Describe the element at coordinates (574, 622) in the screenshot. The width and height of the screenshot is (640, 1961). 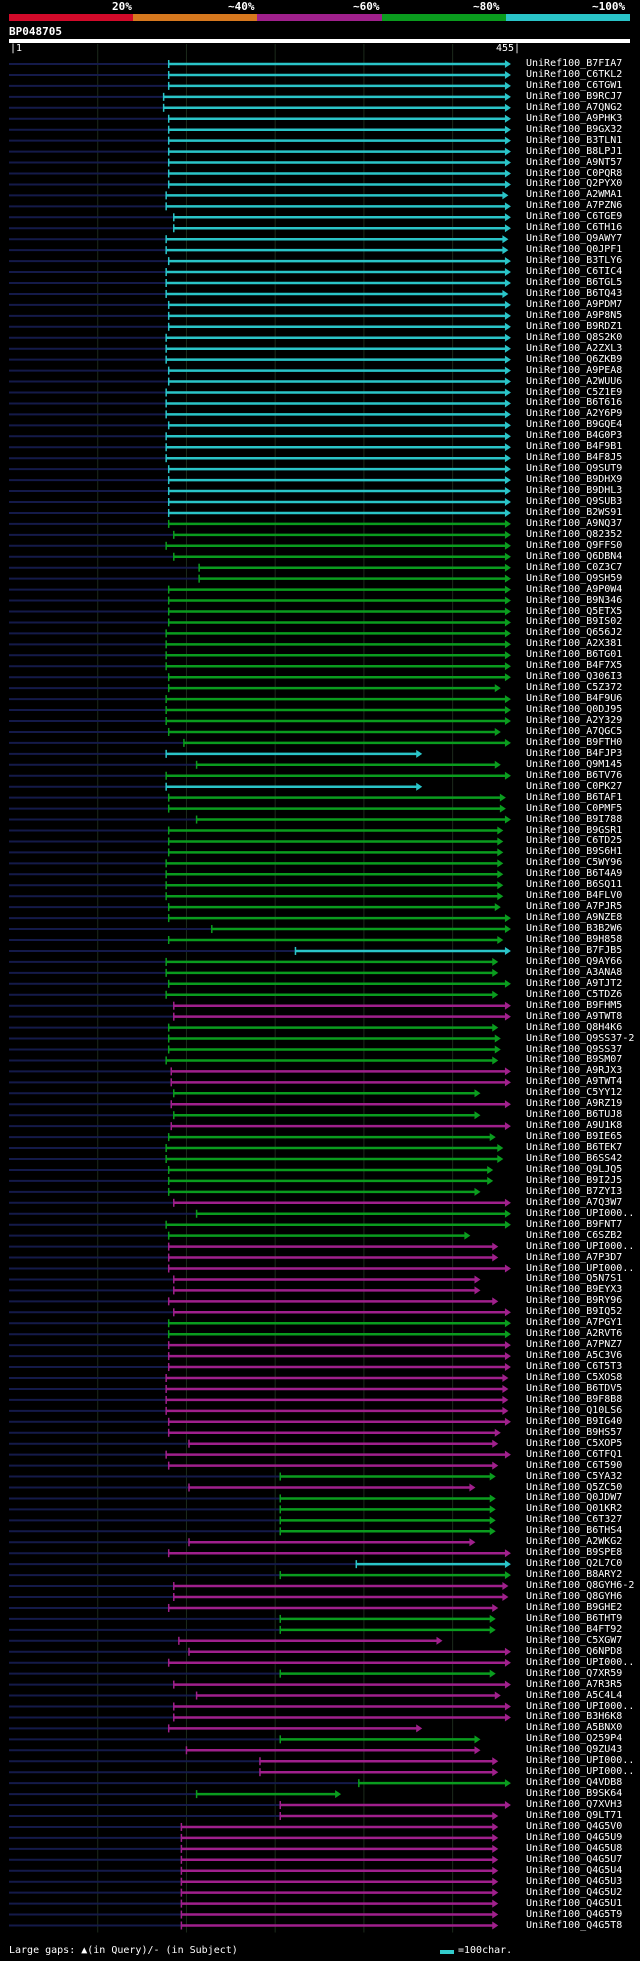
I see `hit-label-link: UniRef100_B9IS02` at that location.